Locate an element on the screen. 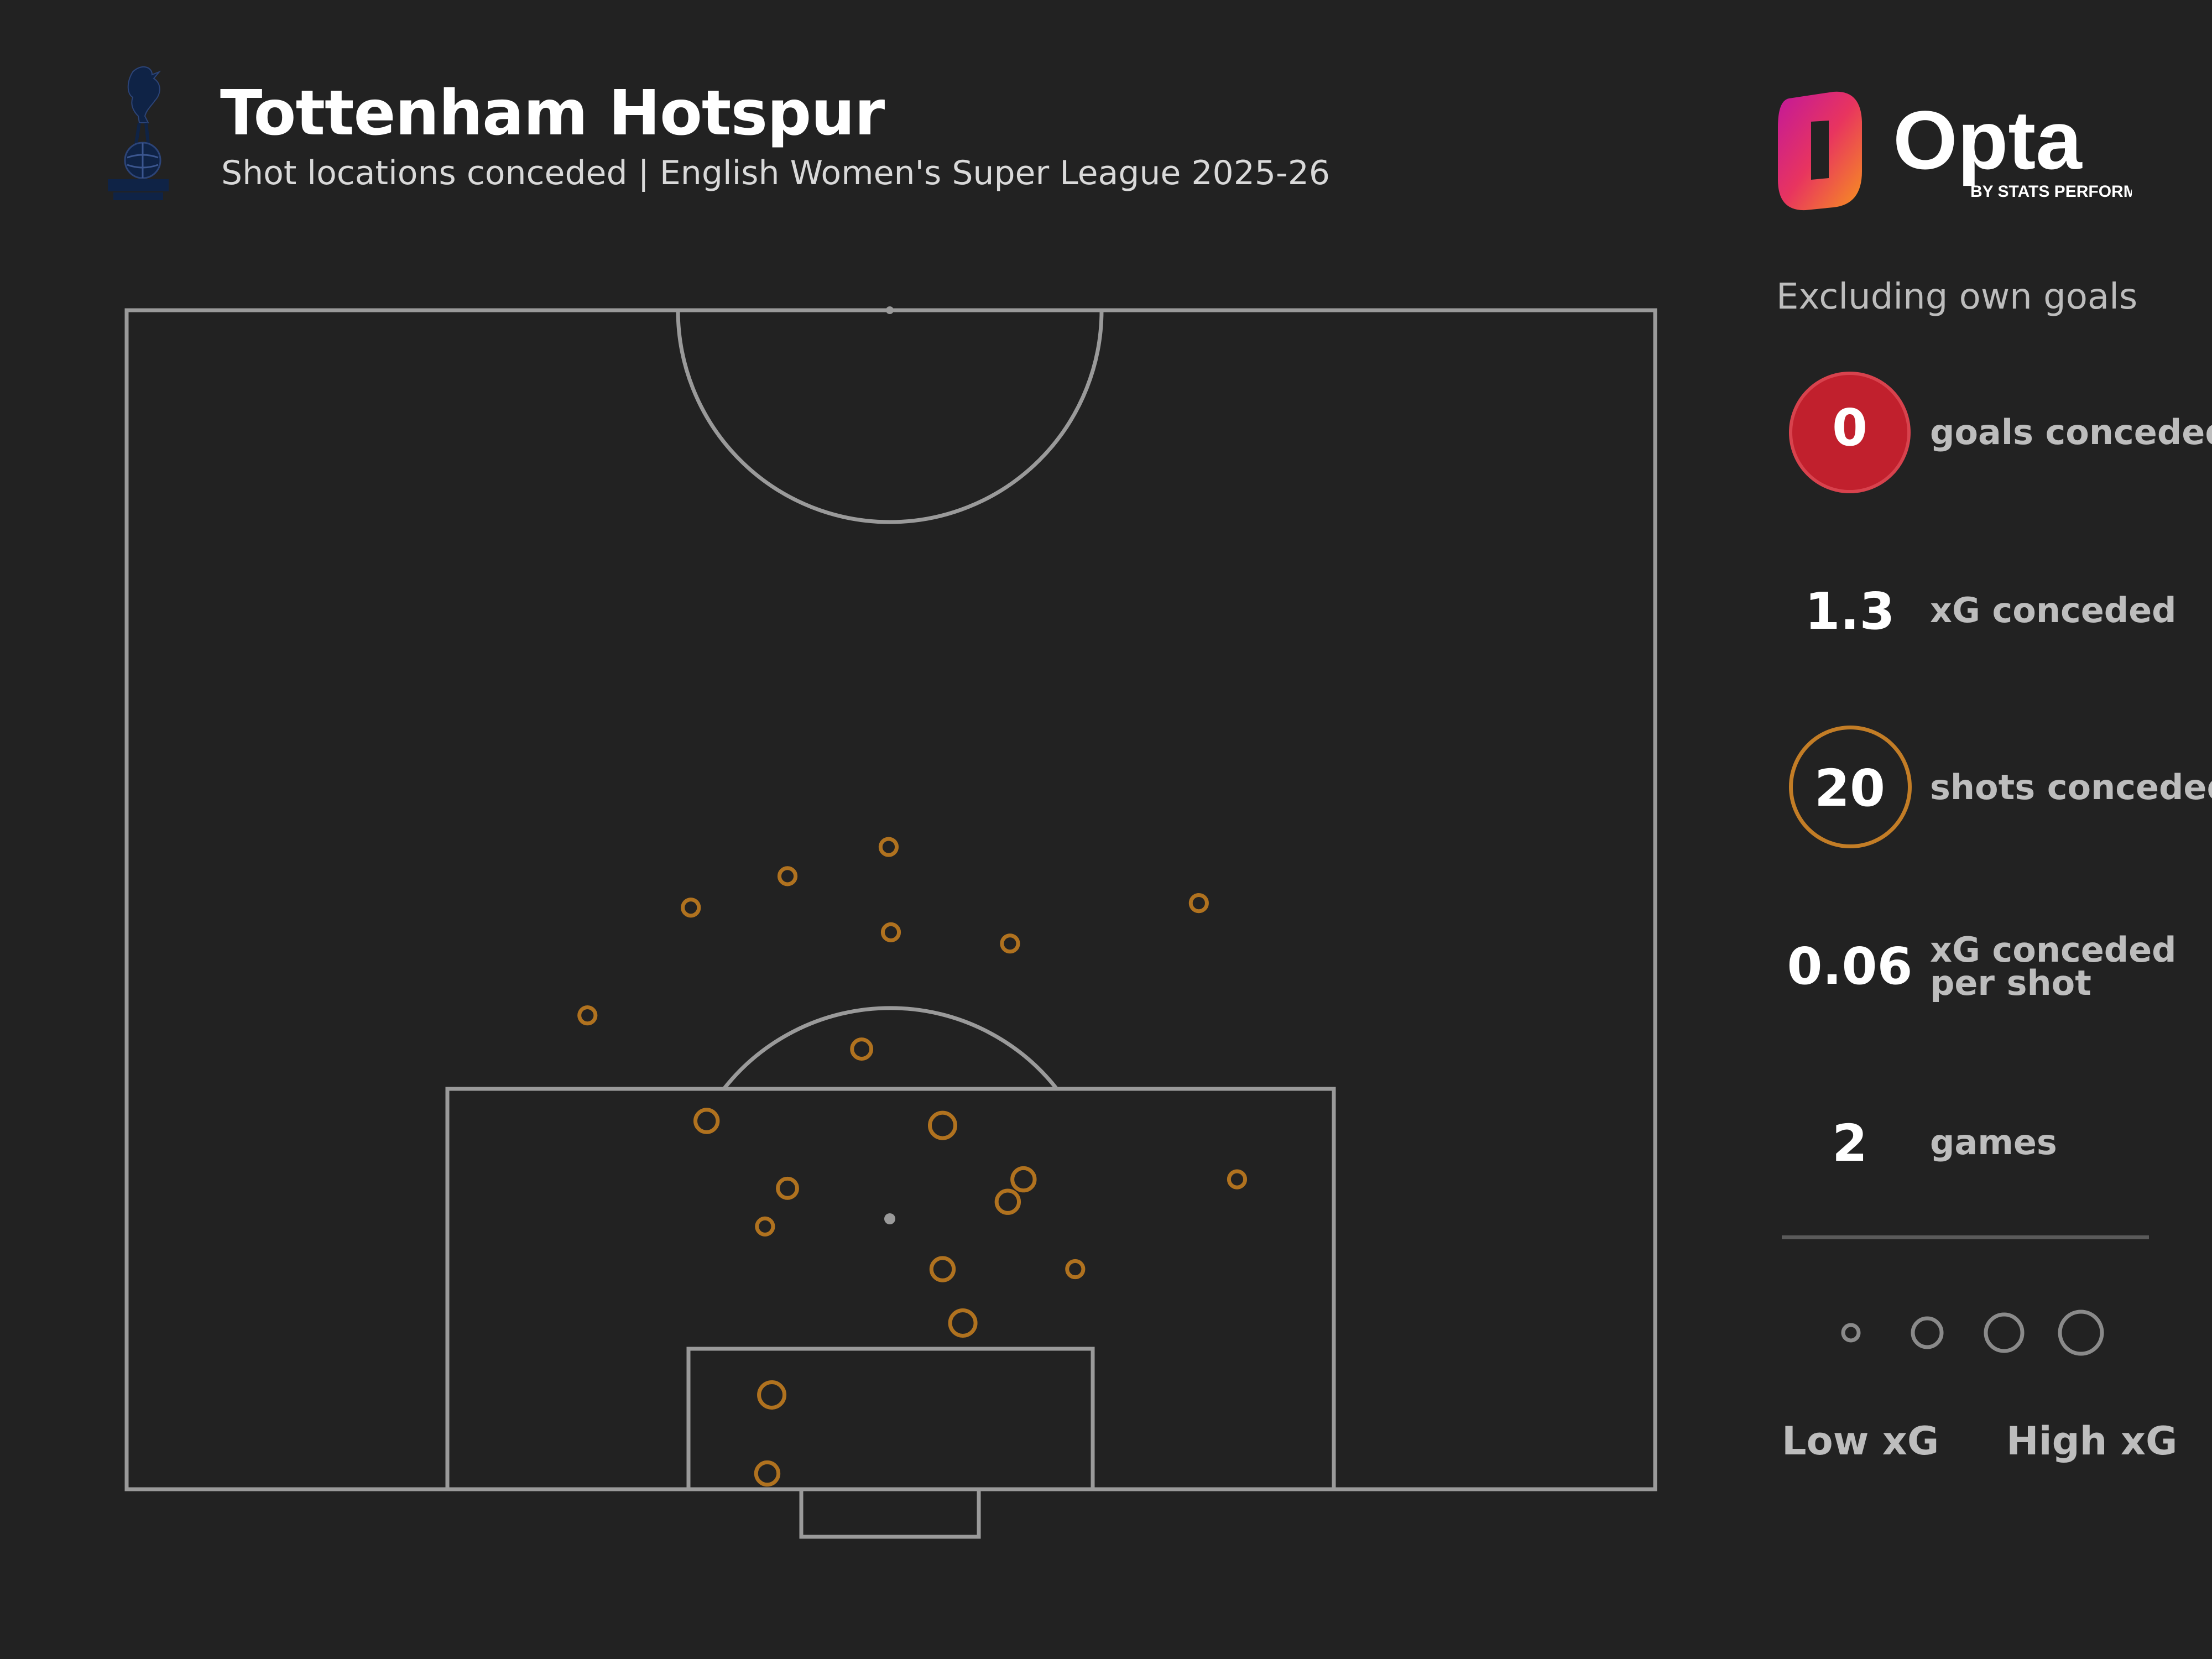 The width and height of the screenshot is (2212, 1659). six-yard-box is located at coordinates (891, 1419).